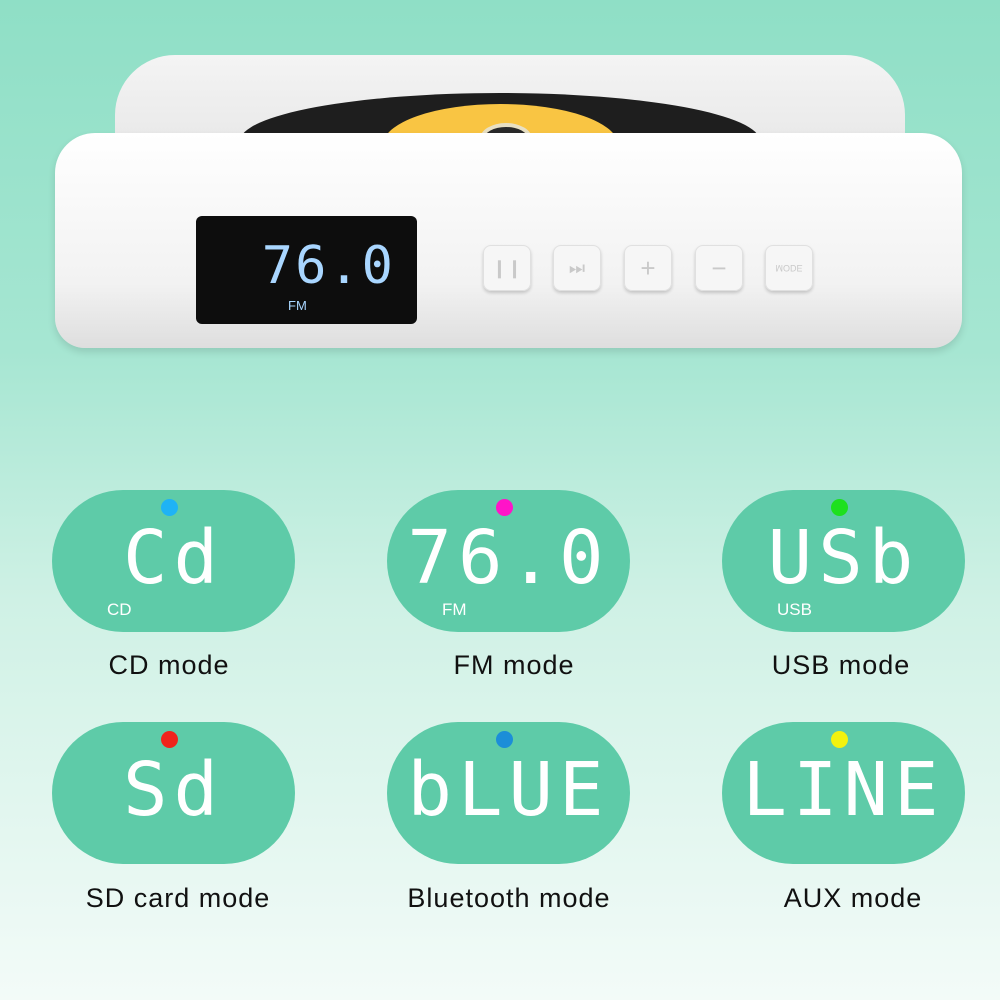 Image resolution: width=1000 pixels, height=1000 pixels. What do you see at coordinates (297, 305) in the screenshot?
I see `lcd-mode: FM` at bounding box center [297, 305].